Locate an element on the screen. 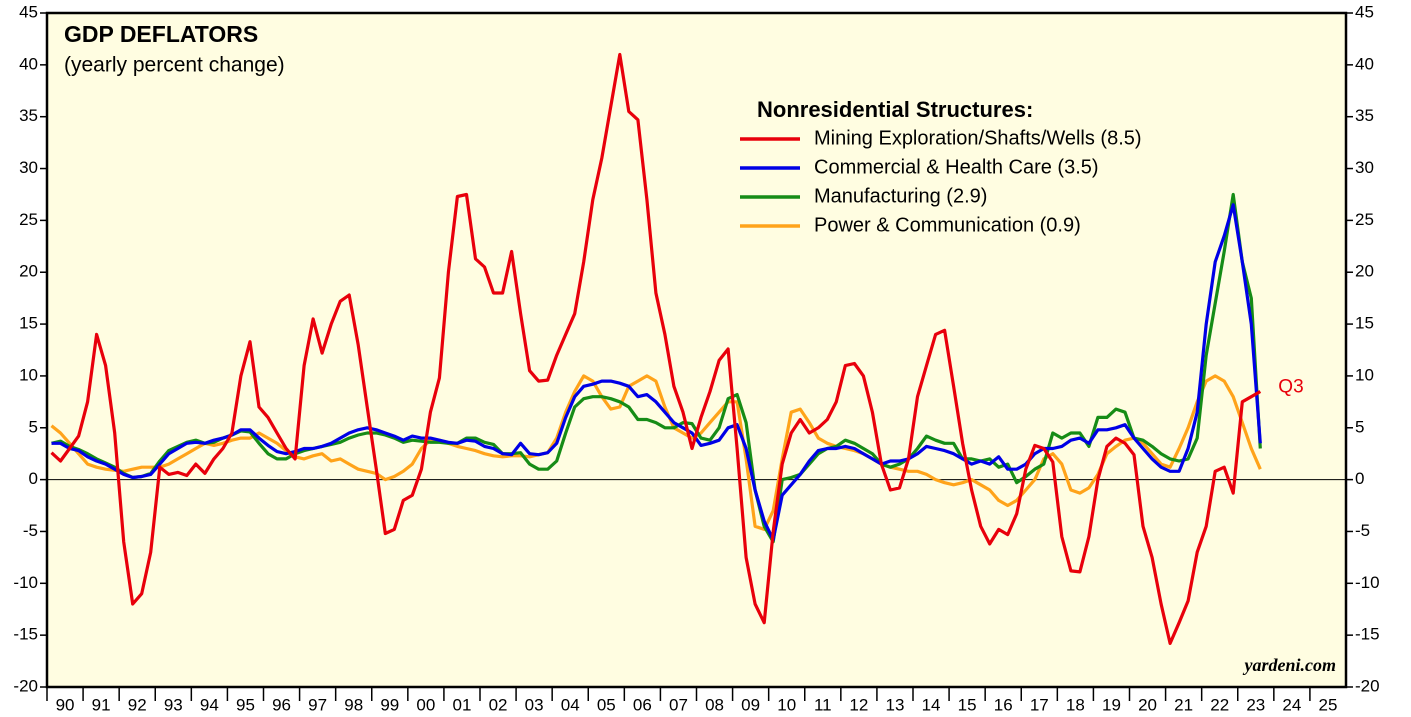 The width and height of the screenshot is (1411, 717). y2-tick-label: 0 is located at coordinates (1359, 478).